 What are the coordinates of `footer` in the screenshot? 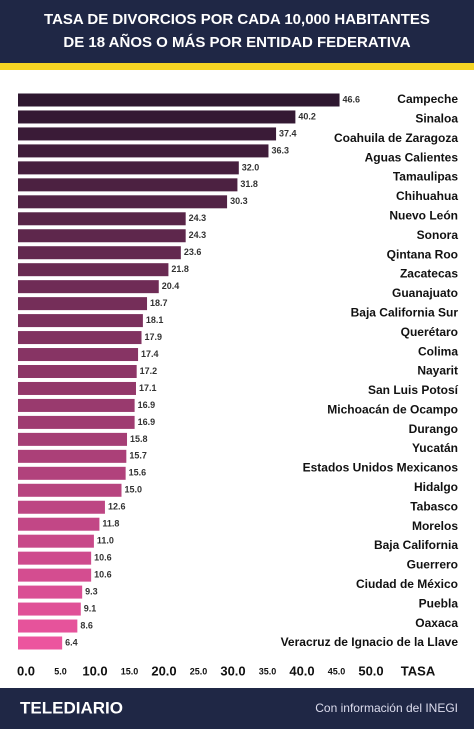 It's located at (237, 708).